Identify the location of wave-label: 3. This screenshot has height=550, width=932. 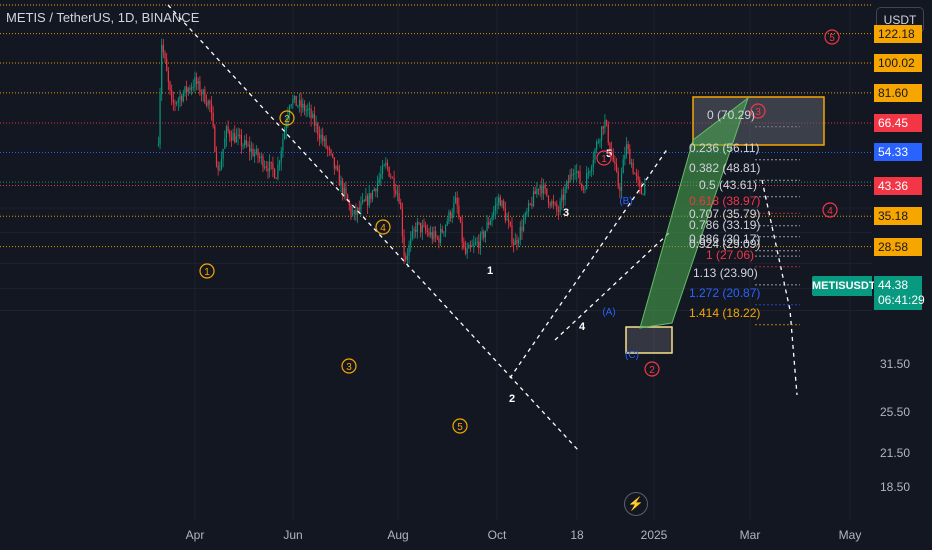
(349, 367).